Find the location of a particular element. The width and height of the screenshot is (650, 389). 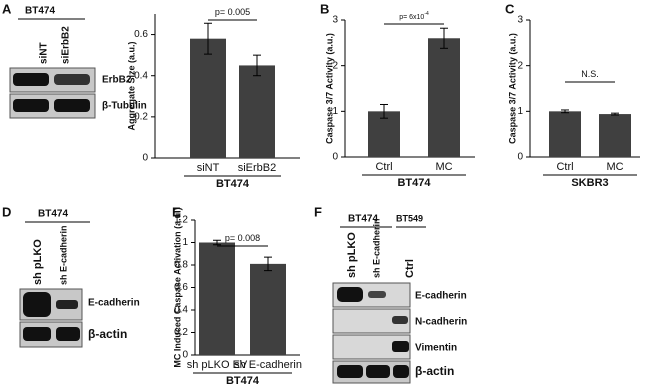

lane-label: siNT is located at coordinates (44, 53).